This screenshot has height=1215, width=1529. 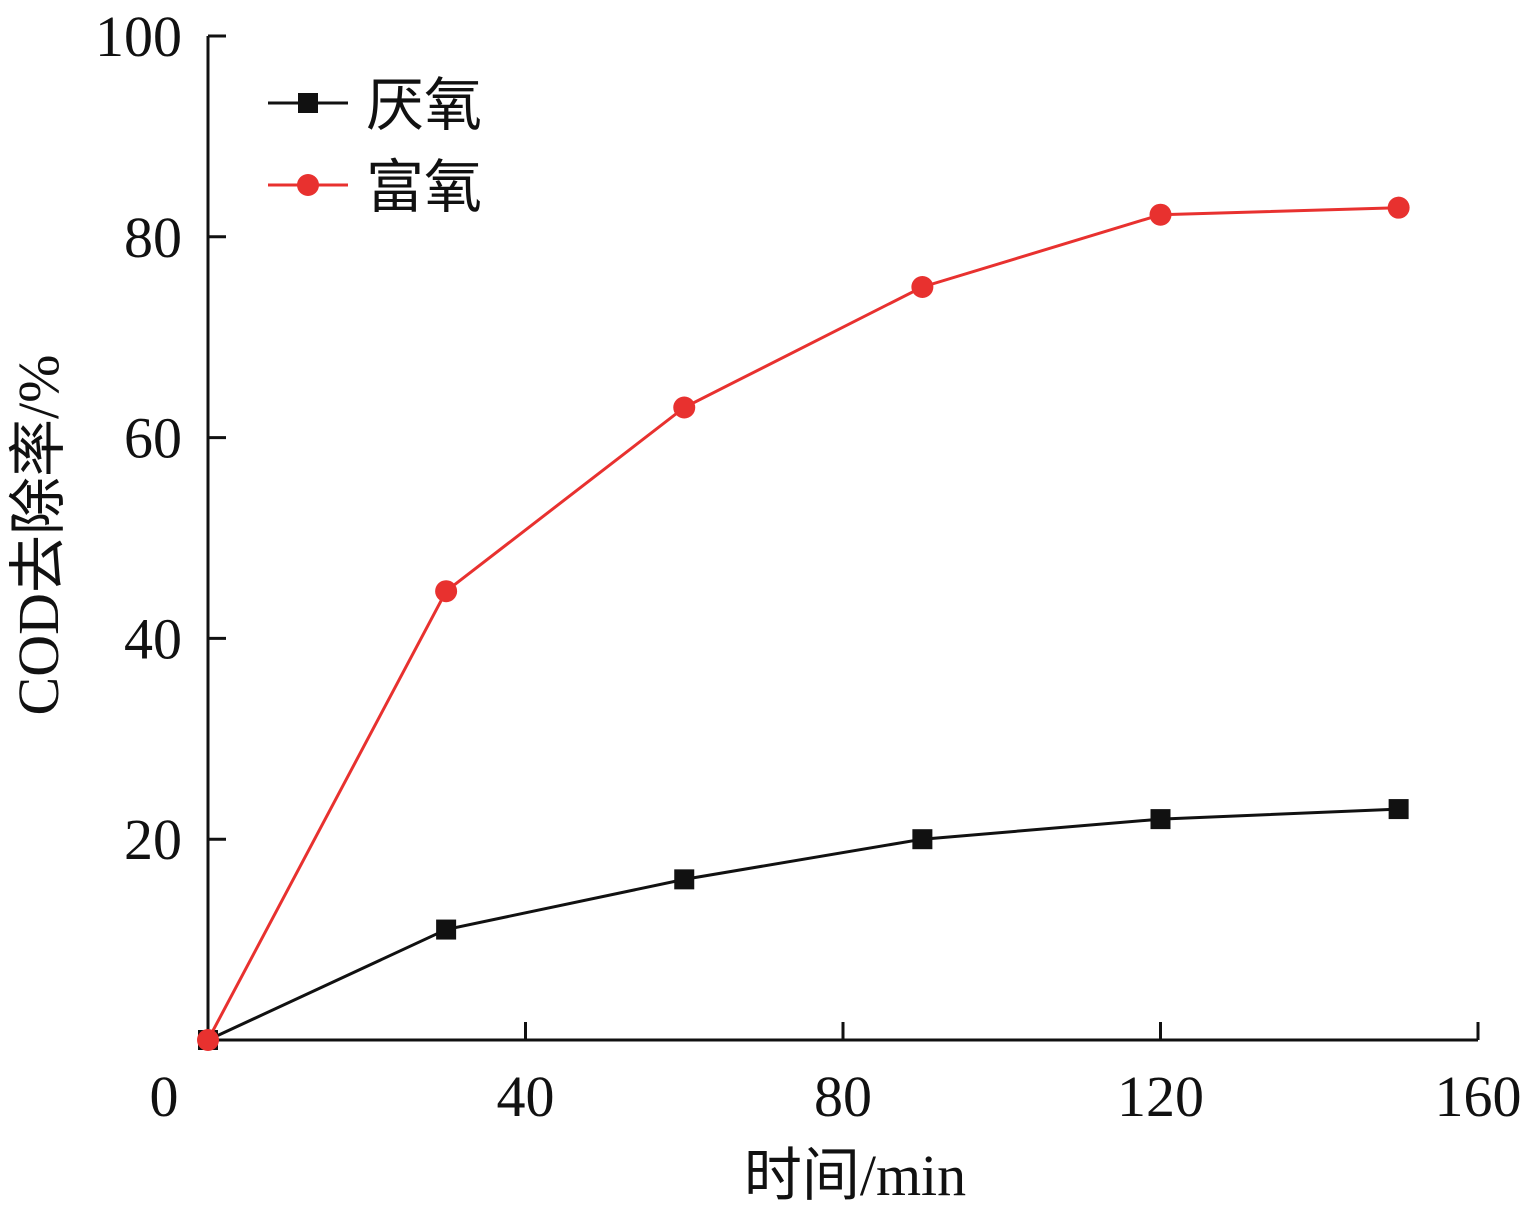 I want to click on y-tick-label: 100, so click(x=138, y=36).